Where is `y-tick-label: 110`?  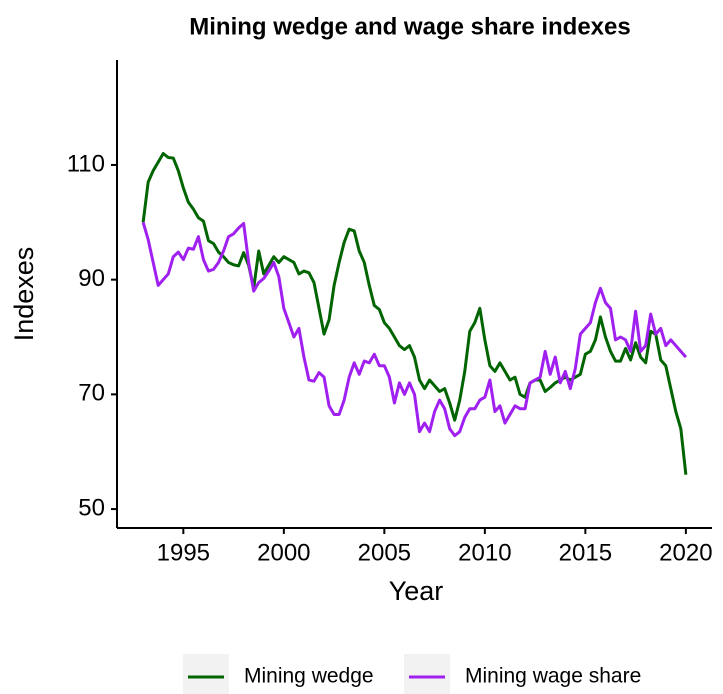
y-tick-label: 110 is located at coordinates (86, 163).